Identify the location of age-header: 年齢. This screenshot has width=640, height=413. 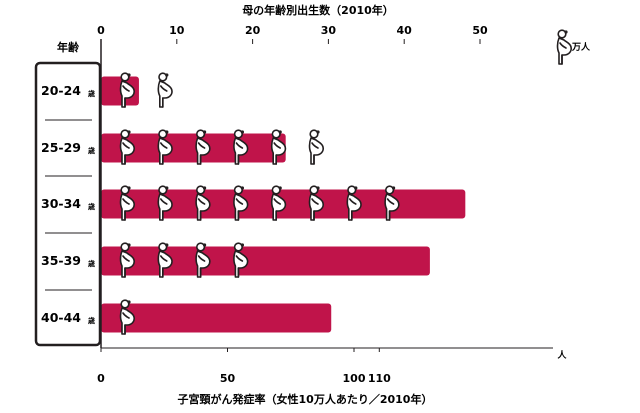
(68, 47).